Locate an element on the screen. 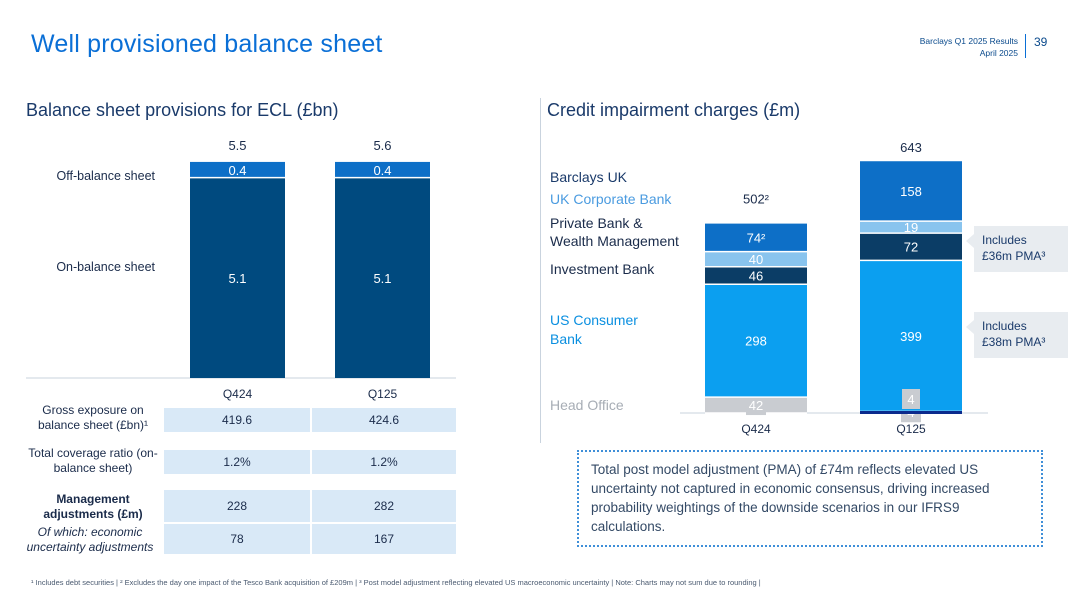 This screenshot has height=607, width=1080. impairment-bar-label: 158 is located at coordinates (911, 191).